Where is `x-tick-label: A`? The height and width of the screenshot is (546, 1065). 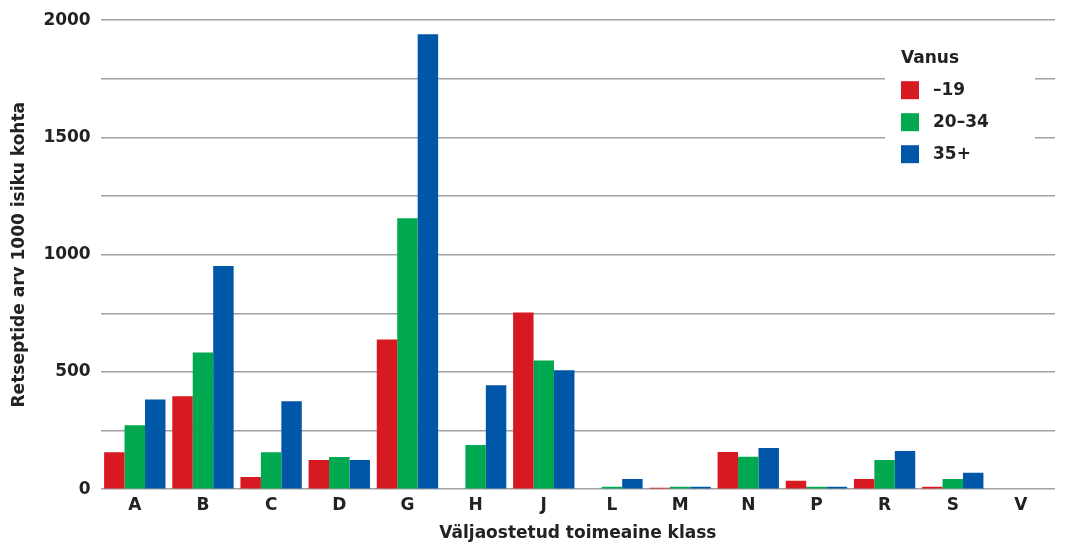
x-tick-label: A is located at coordinates (135, 503).